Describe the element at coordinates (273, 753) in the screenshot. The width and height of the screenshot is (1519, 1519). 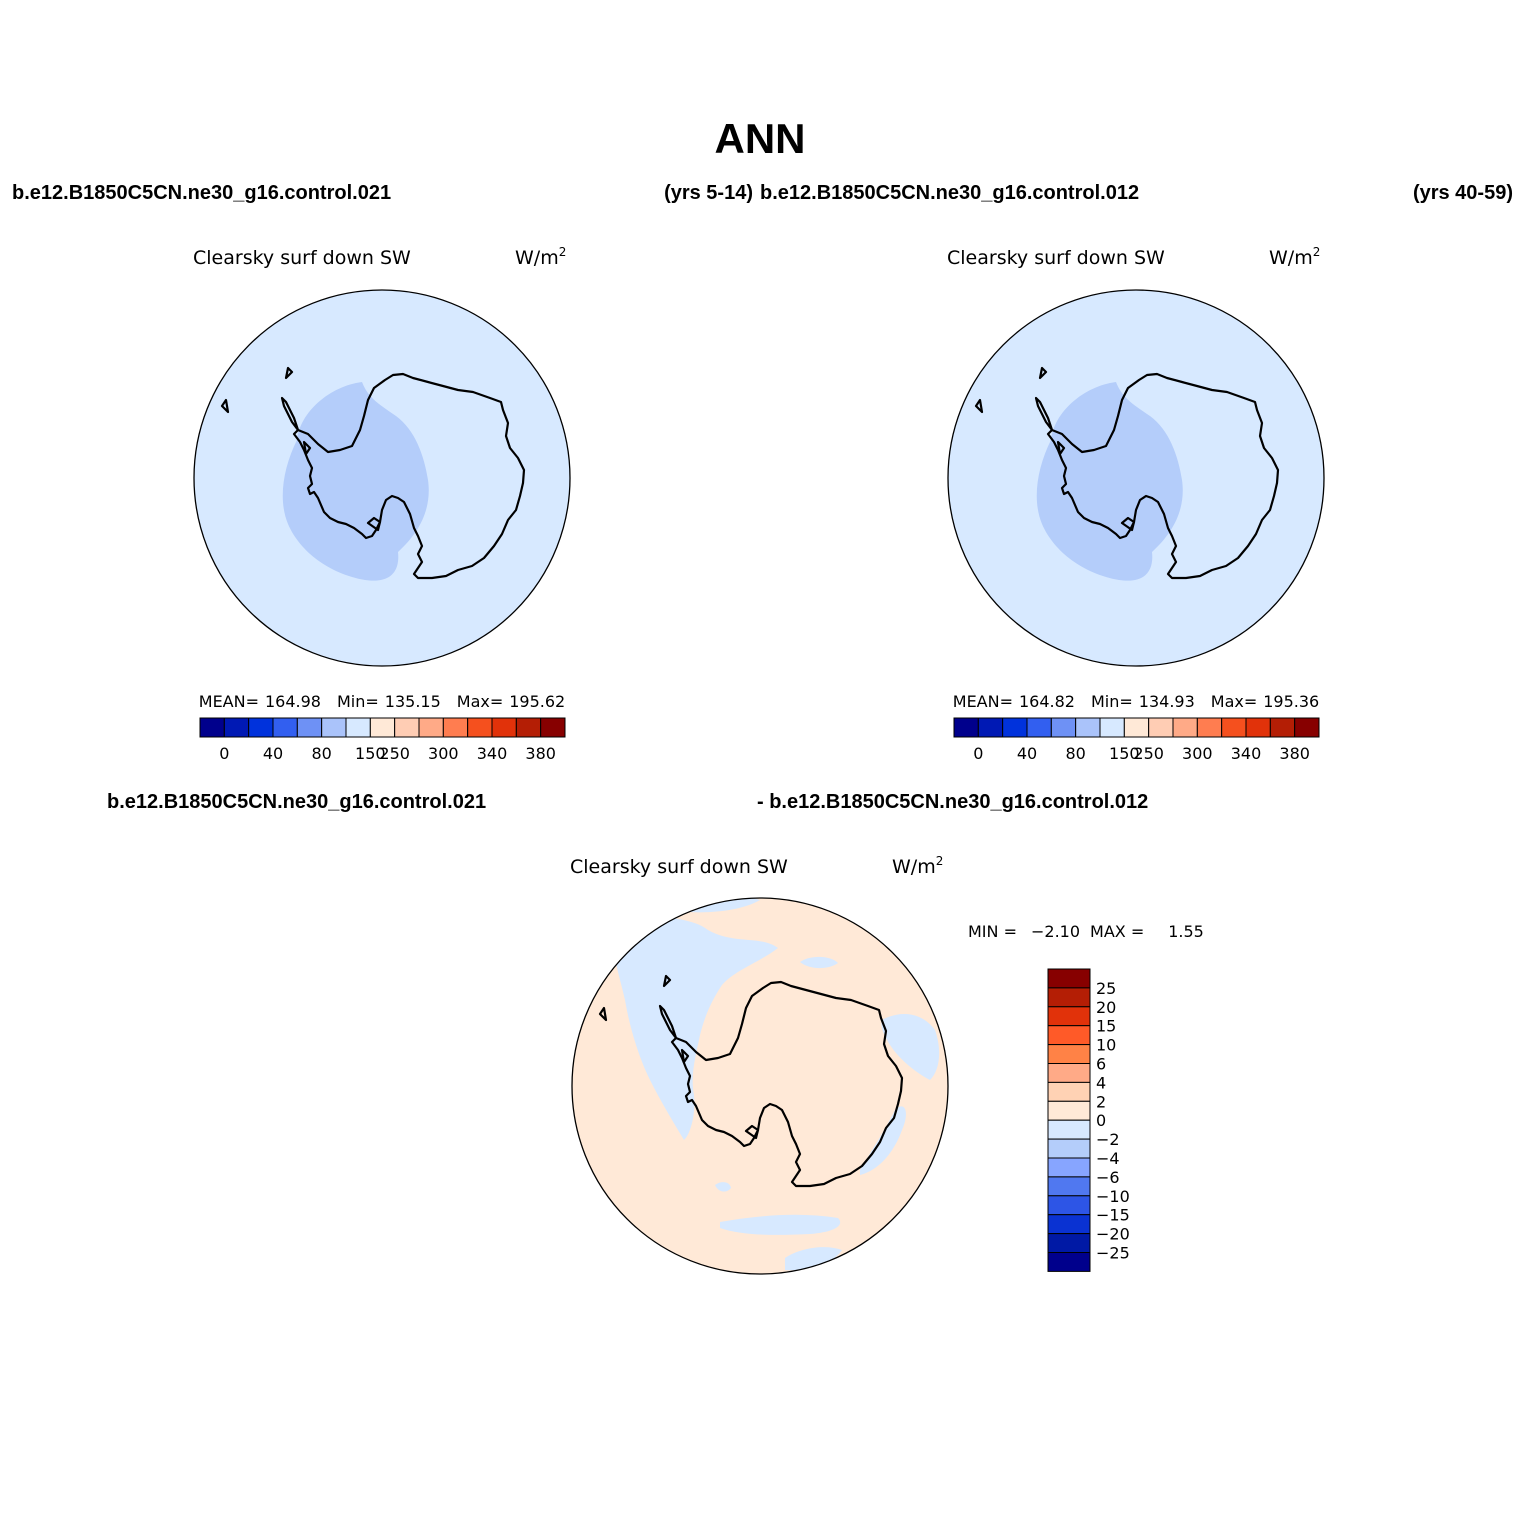
I see `panel-a-colorbar-tick-label: 40` at that location.